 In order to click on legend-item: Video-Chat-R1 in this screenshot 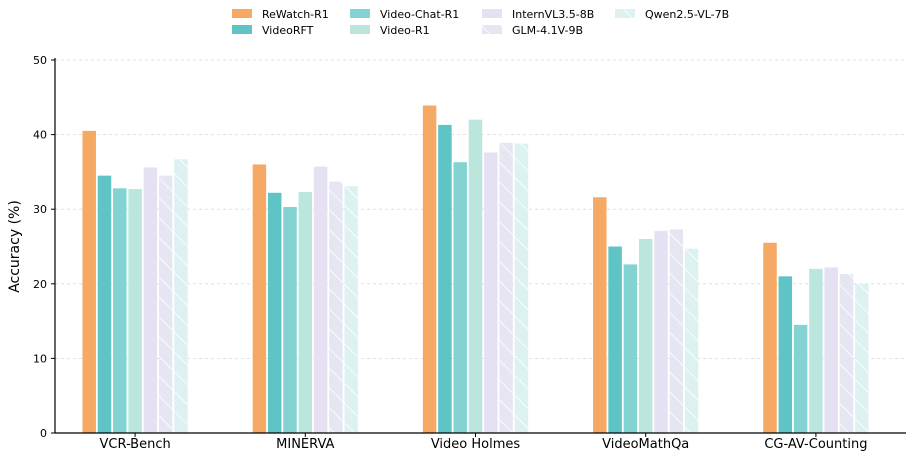, I will do `click(404, 14)`.